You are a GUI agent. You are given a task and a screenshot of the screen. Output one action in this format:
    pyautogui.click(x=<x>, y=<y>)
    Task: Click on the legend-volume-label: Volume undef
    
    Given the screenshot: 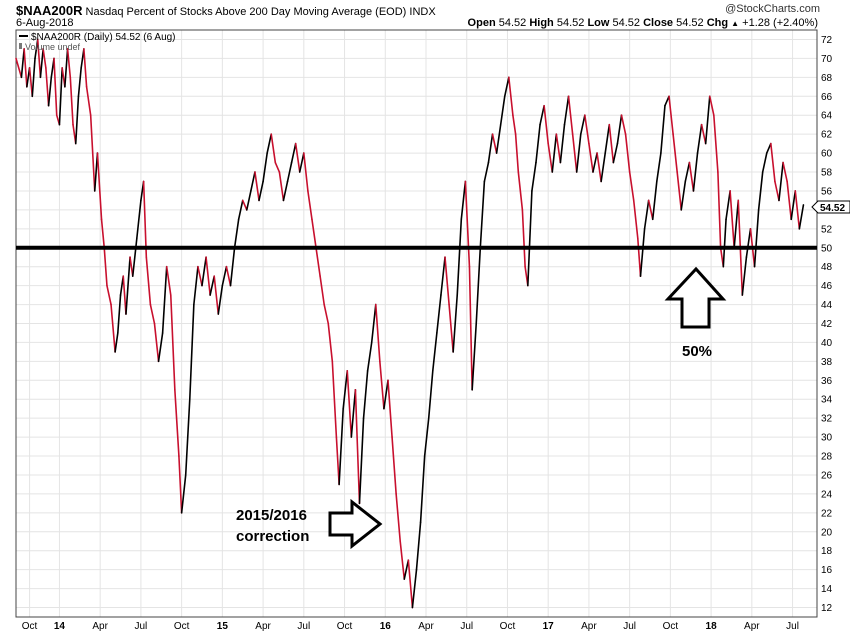 What is the action you would take?
    pyautogui.click(x=53, y=47)
    